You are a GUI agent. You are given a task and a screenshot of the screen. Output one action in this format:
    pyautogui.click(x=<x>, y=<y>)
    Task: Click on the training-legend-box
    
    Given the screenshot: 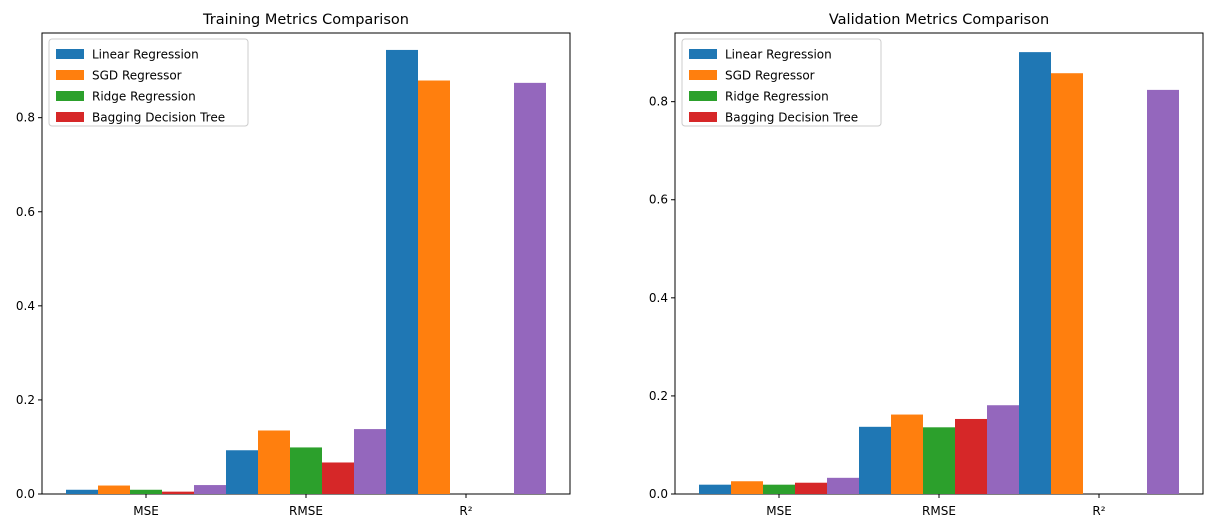 What is the action you would take?
    pyautogui.click(x=148, y=82)
    